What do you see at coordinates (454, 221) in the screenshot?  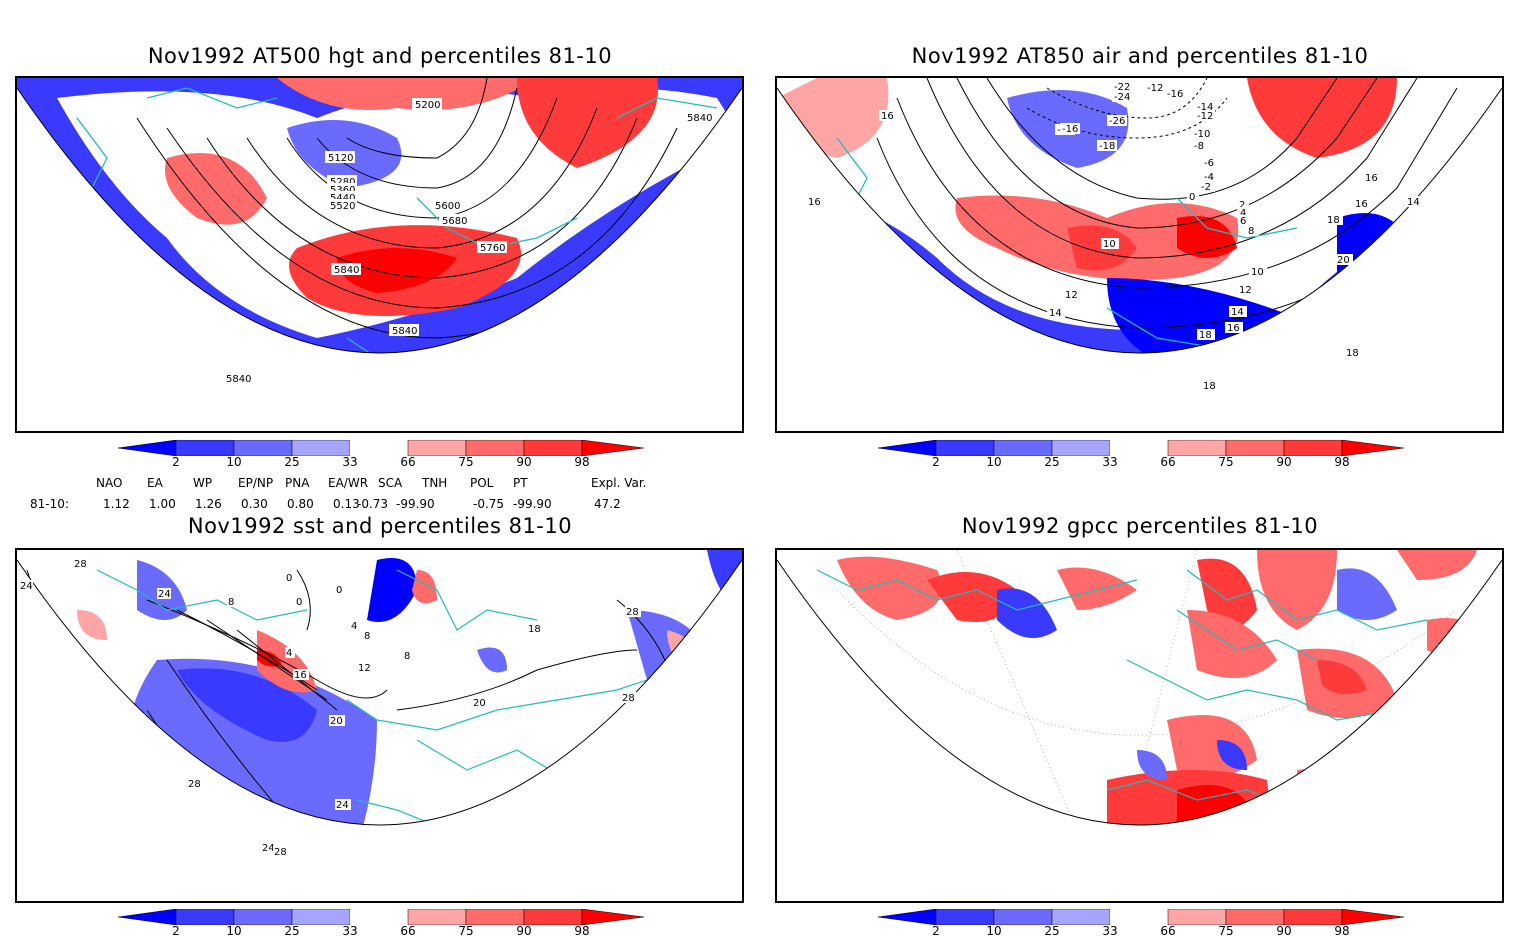 I see `p1-contour-label: 5680` at bounding box center [454, 221].